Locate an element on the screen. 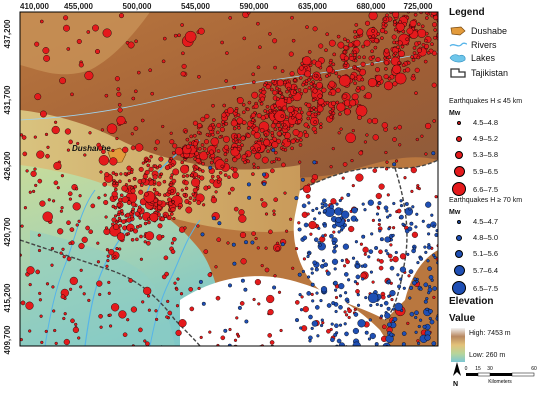  deep-title: Earthquakes H ≥ 70 km is located at coordinates (486, 200).